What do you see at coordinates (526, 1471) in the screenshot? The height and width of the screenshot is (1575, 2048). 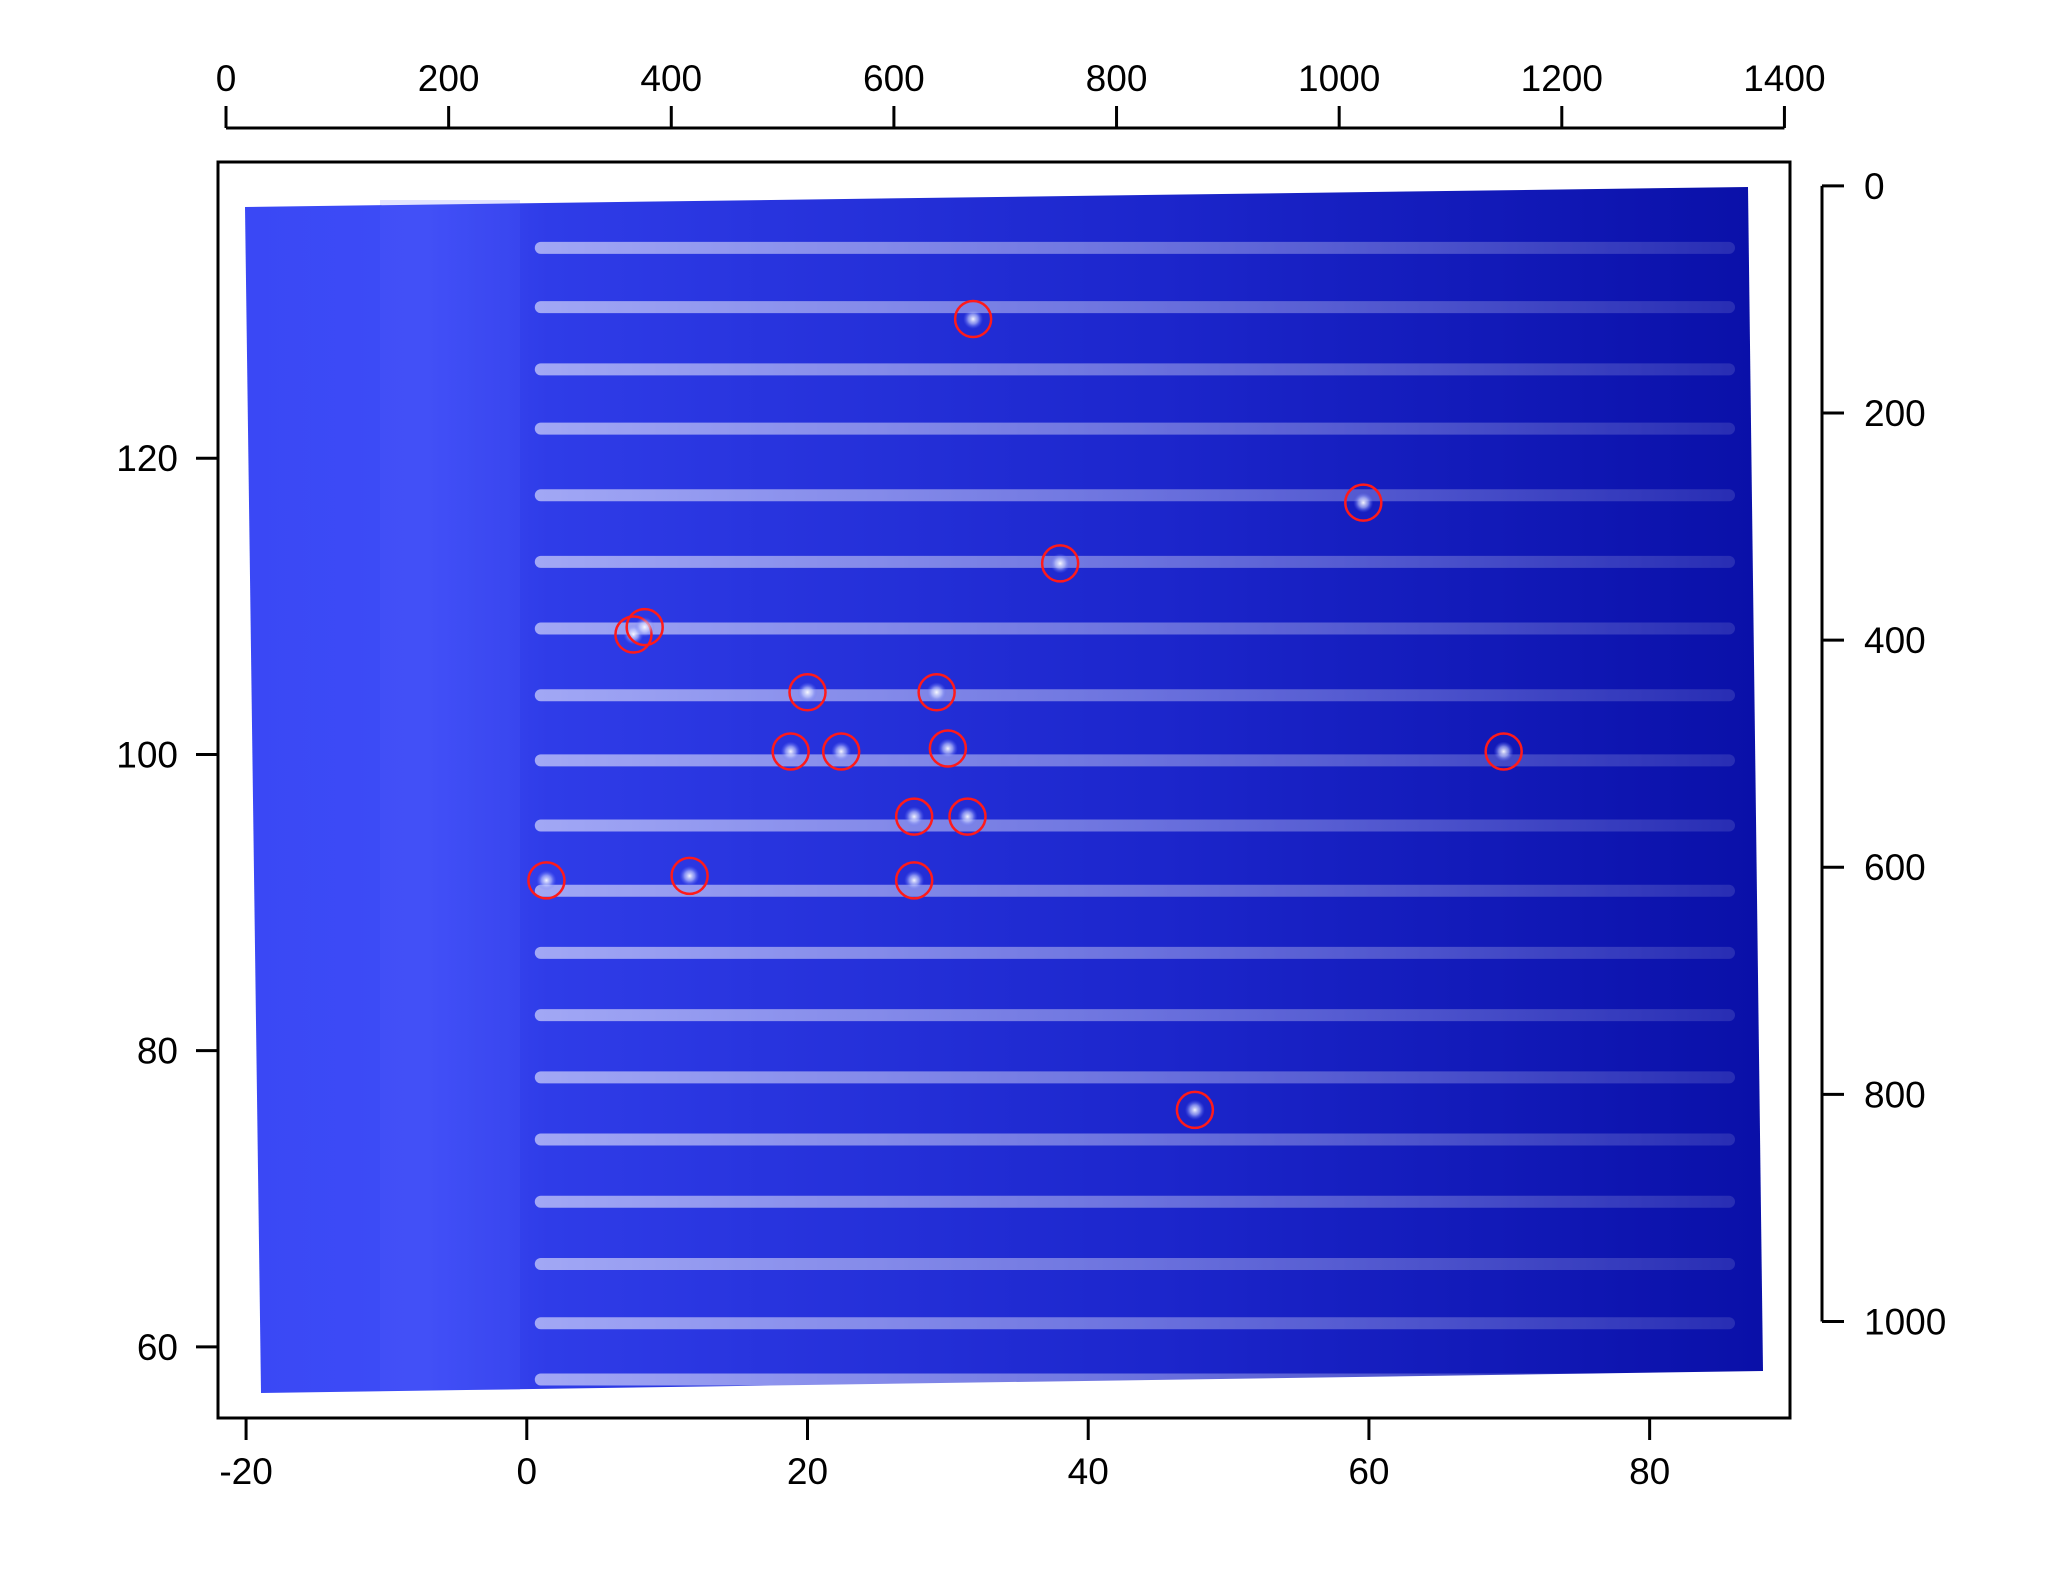 I see `x-bottom-tick-label: 0` at bounding box center [526, 1471].